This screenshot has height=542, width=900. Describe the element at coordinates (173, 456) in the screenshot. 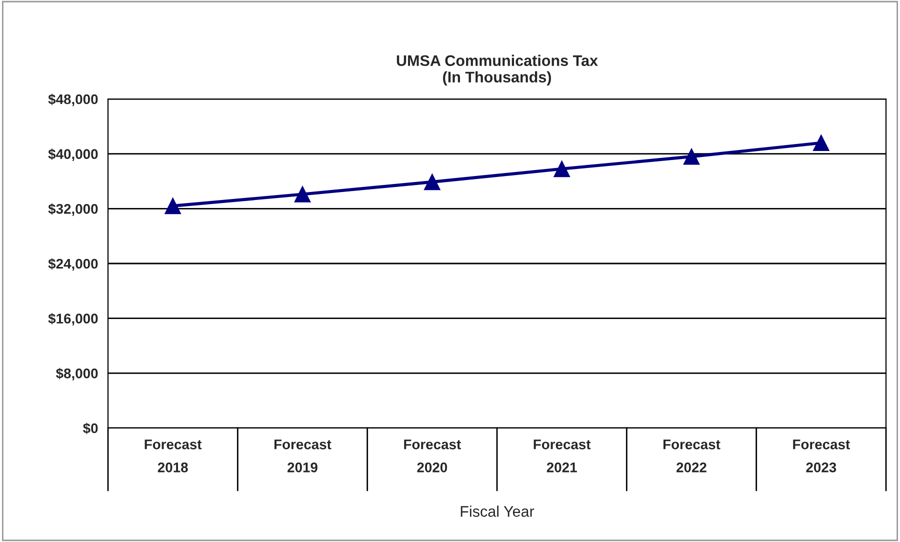

I see `x-tick-label: Forecast 2018` at that location.